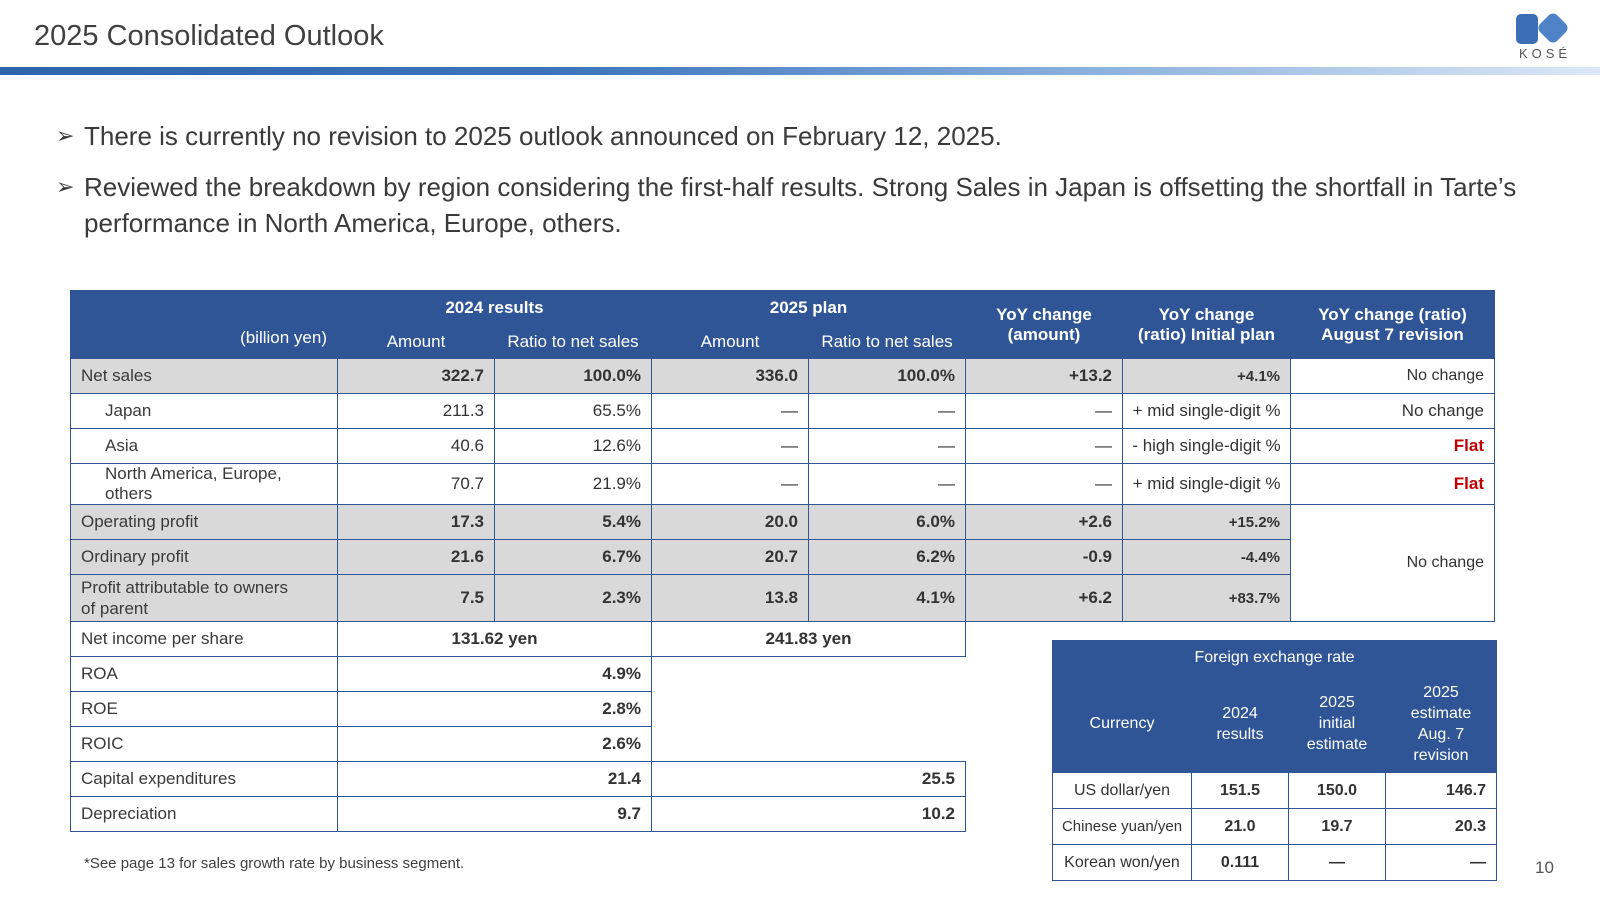 This screenshot has width=1600, height=900. I want to click on cell-value: 2.8%, so click(494, 709).